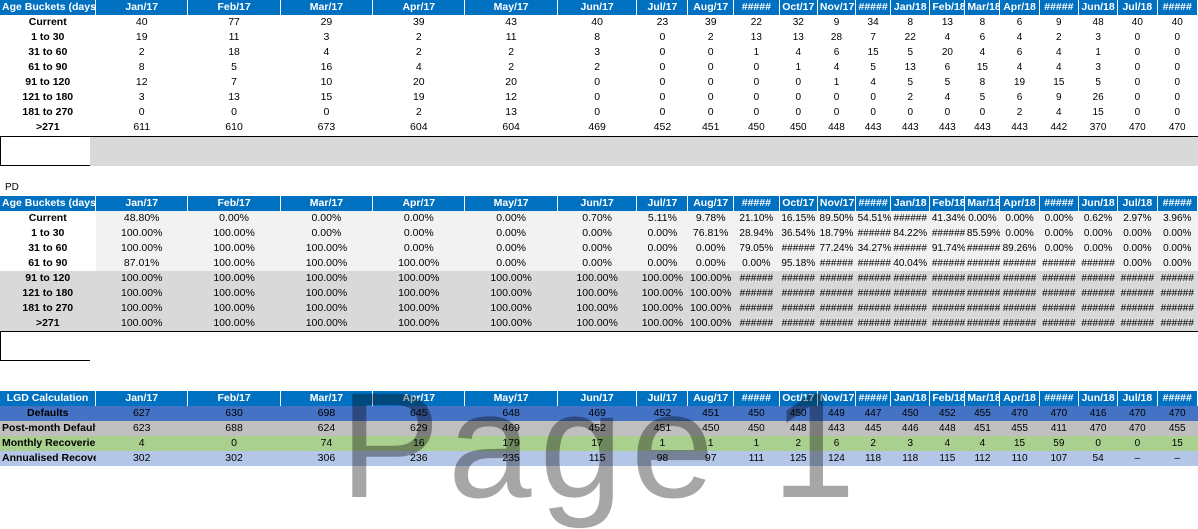 The image size is (1198, 529). What do you see at coordinates (141, 22) in the screenshot?
I see `table-cell: 40` at bounding box center [141, 22].